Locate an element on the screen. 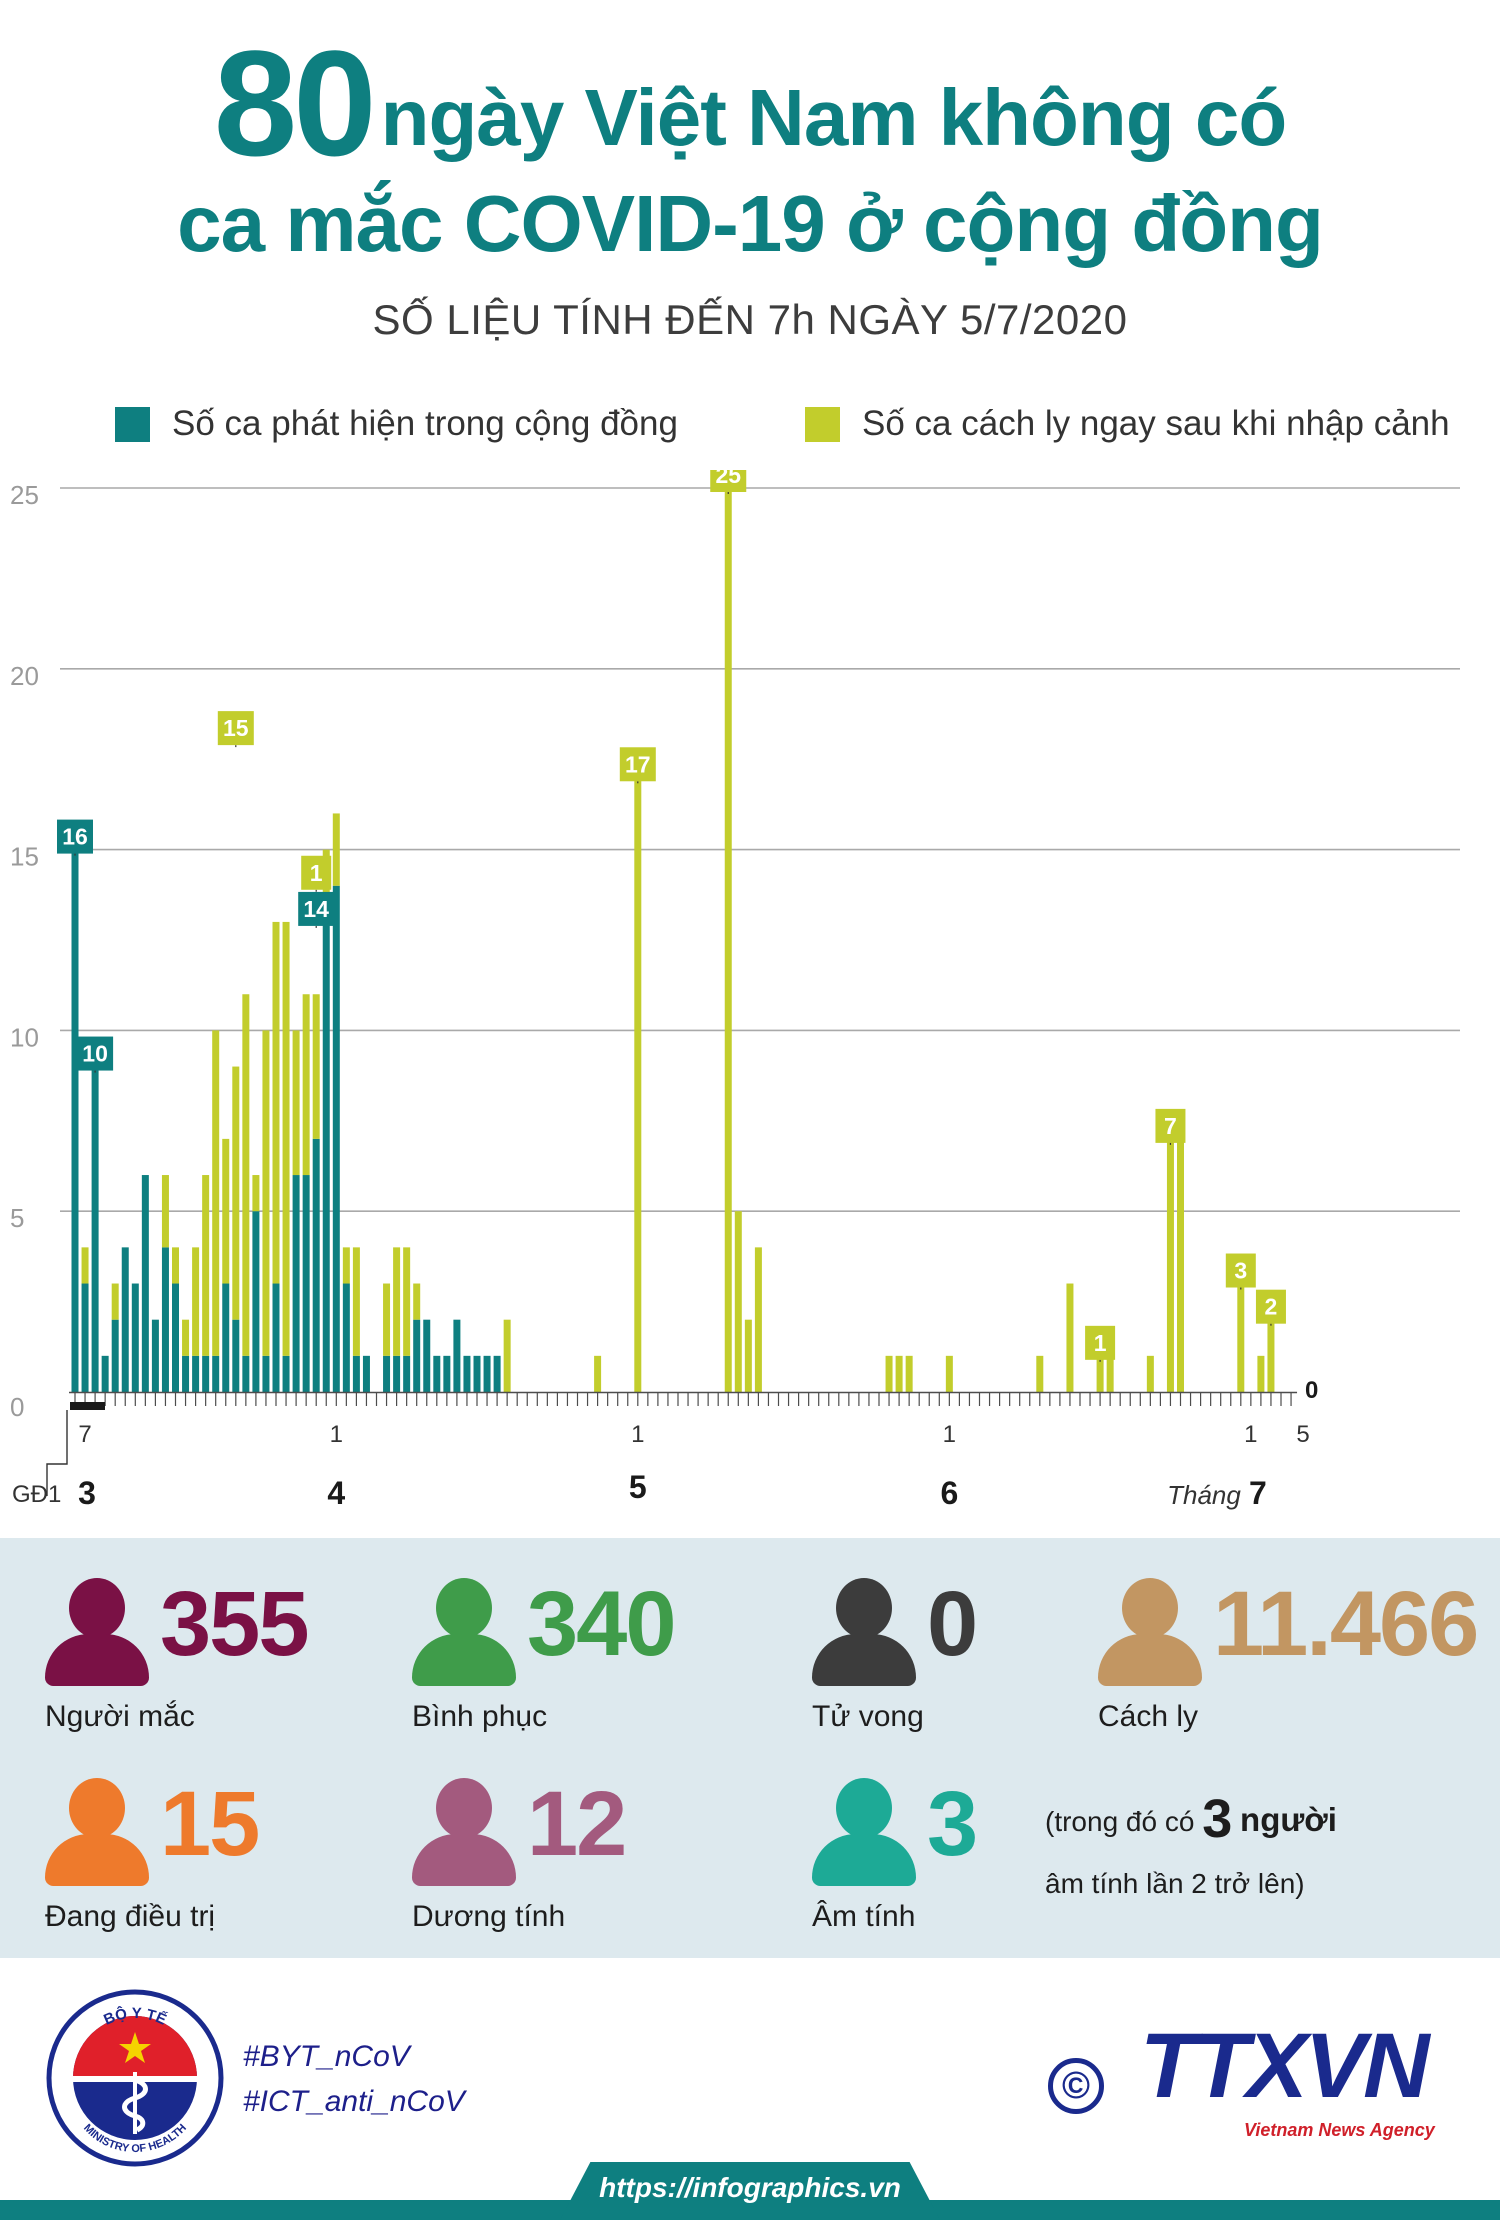 The height and width of the screenshot is (2220, 1500). y-tick-label: 20 is located at coordinates (24, 676).